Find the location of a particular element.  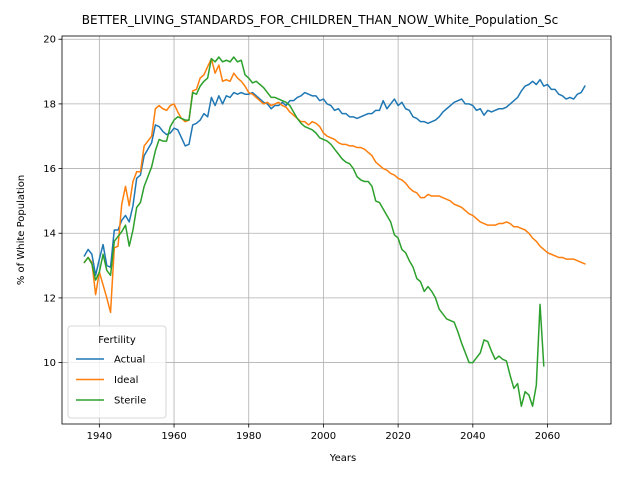

y-tick-label: 18 is located at coordinates (49, 104).